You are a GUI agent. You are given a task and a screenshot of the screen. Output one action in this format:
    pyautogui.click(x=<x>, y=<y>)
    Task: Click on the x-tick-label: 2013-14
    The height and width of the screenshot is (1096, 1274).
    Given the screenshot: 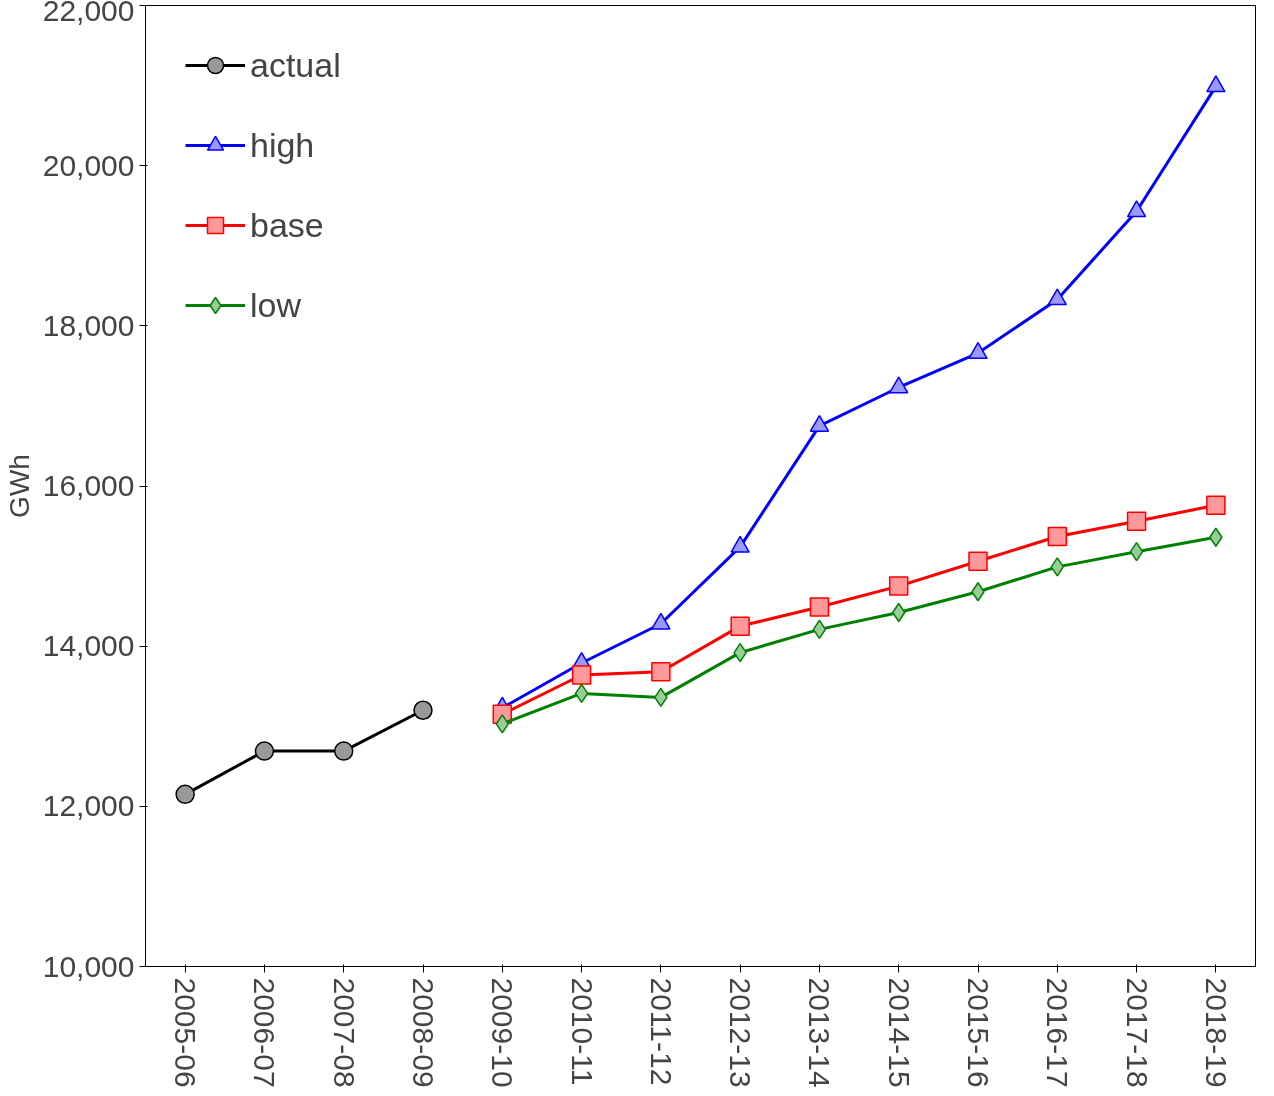 What is the action you would take?
    pyautogui.click(x=820, y=1032)
    